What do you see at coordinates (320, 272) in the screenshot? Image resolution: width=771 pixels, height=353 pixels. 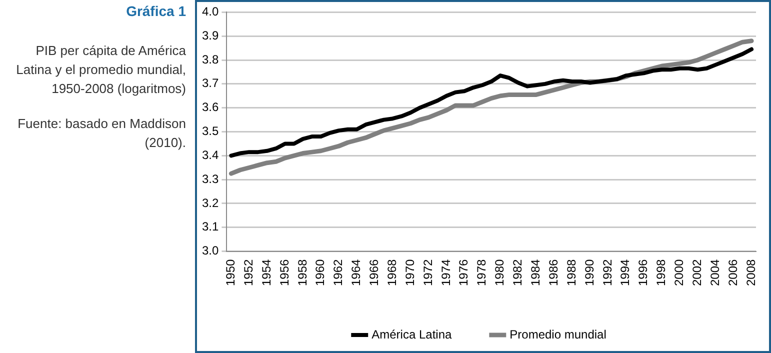 I see `x-tick-label: 1960` at bounding box center [320, 272].